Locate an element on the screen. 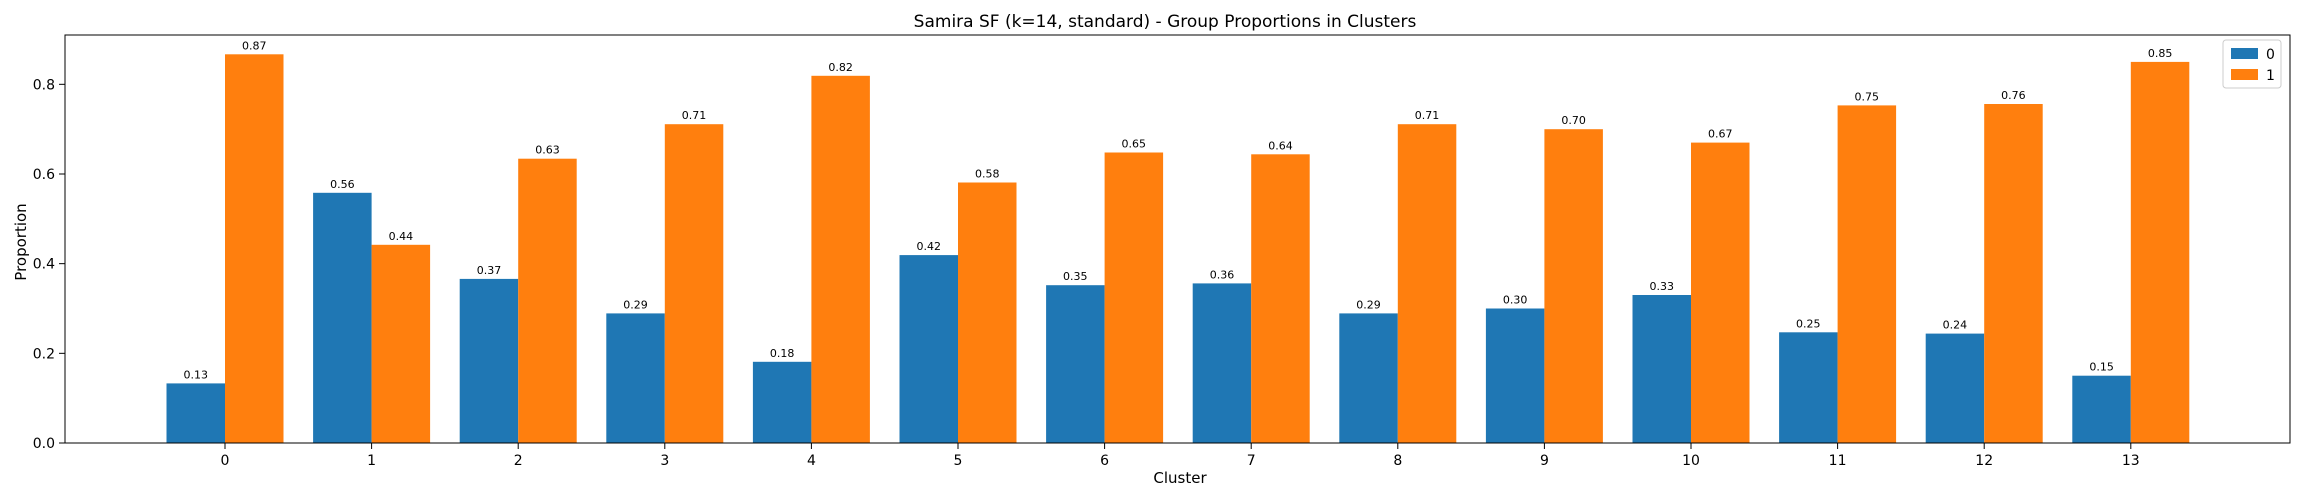 The height and width of the screenshot is (500, 2300). legend: 01 is located at coordinates (2252, 64).